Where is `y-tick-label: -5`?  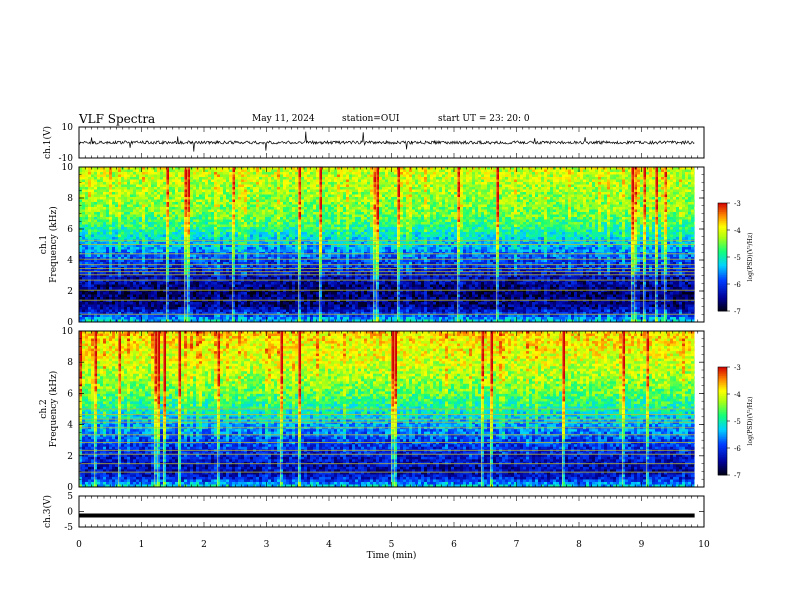
y-tick-label: -5 is located at coordinates (68, 528).